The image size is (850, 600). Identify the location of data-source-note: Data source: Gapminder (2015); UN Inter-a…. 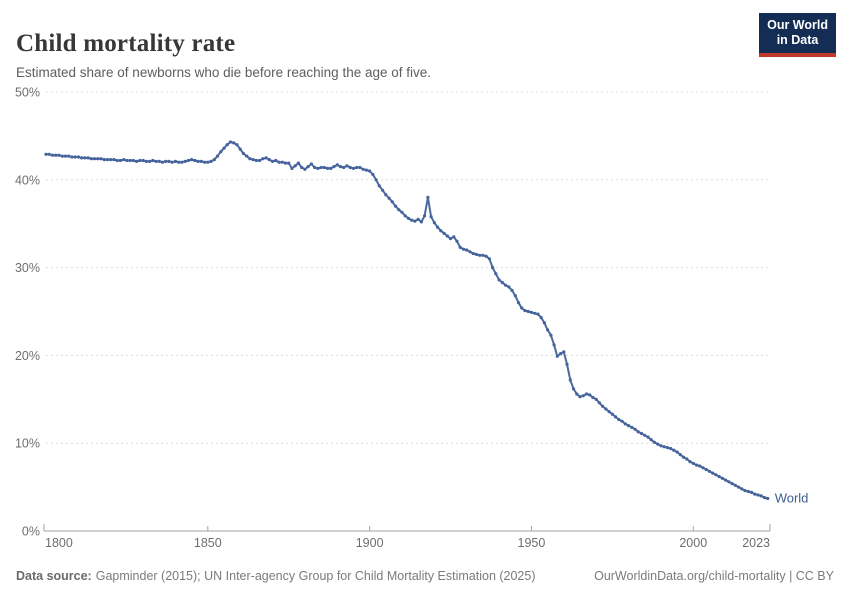
(276, 576).